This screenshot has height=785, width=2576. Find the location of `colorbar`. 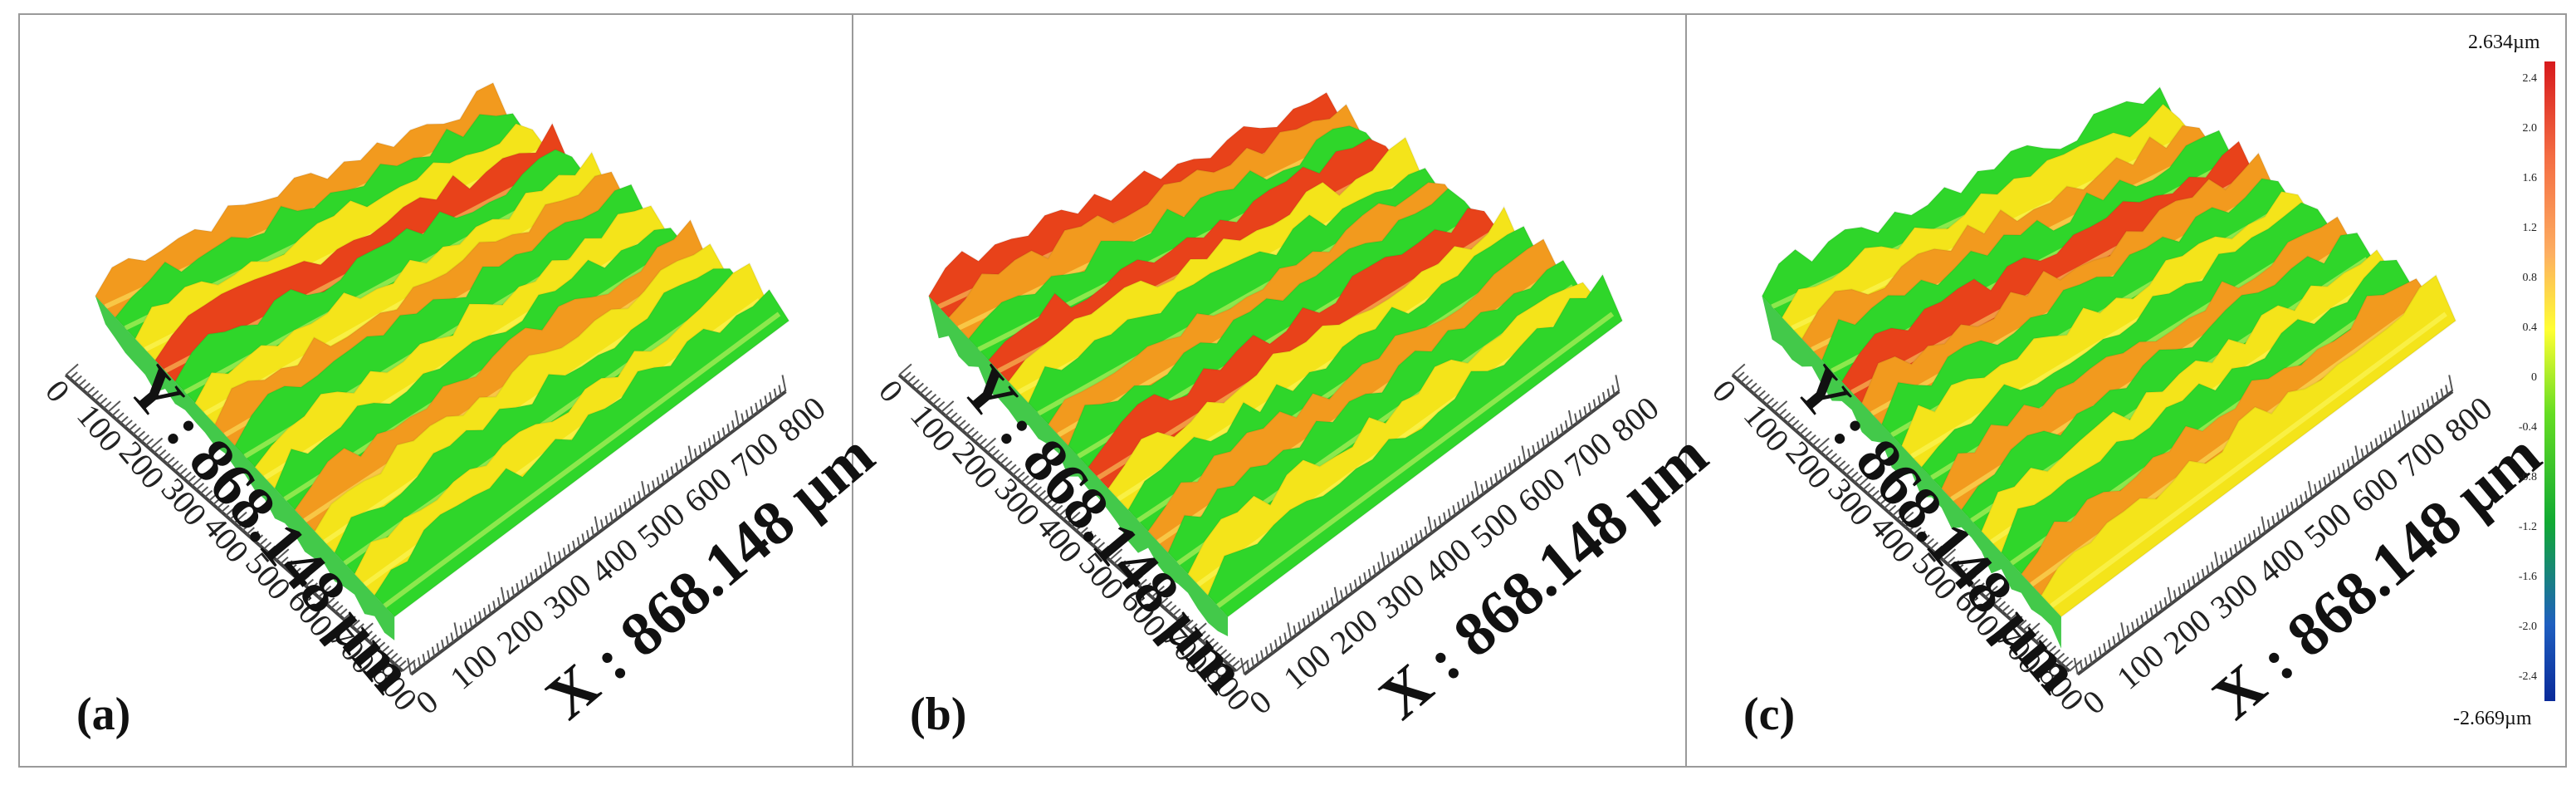

colorbar is located at coordinates (2549, 381).